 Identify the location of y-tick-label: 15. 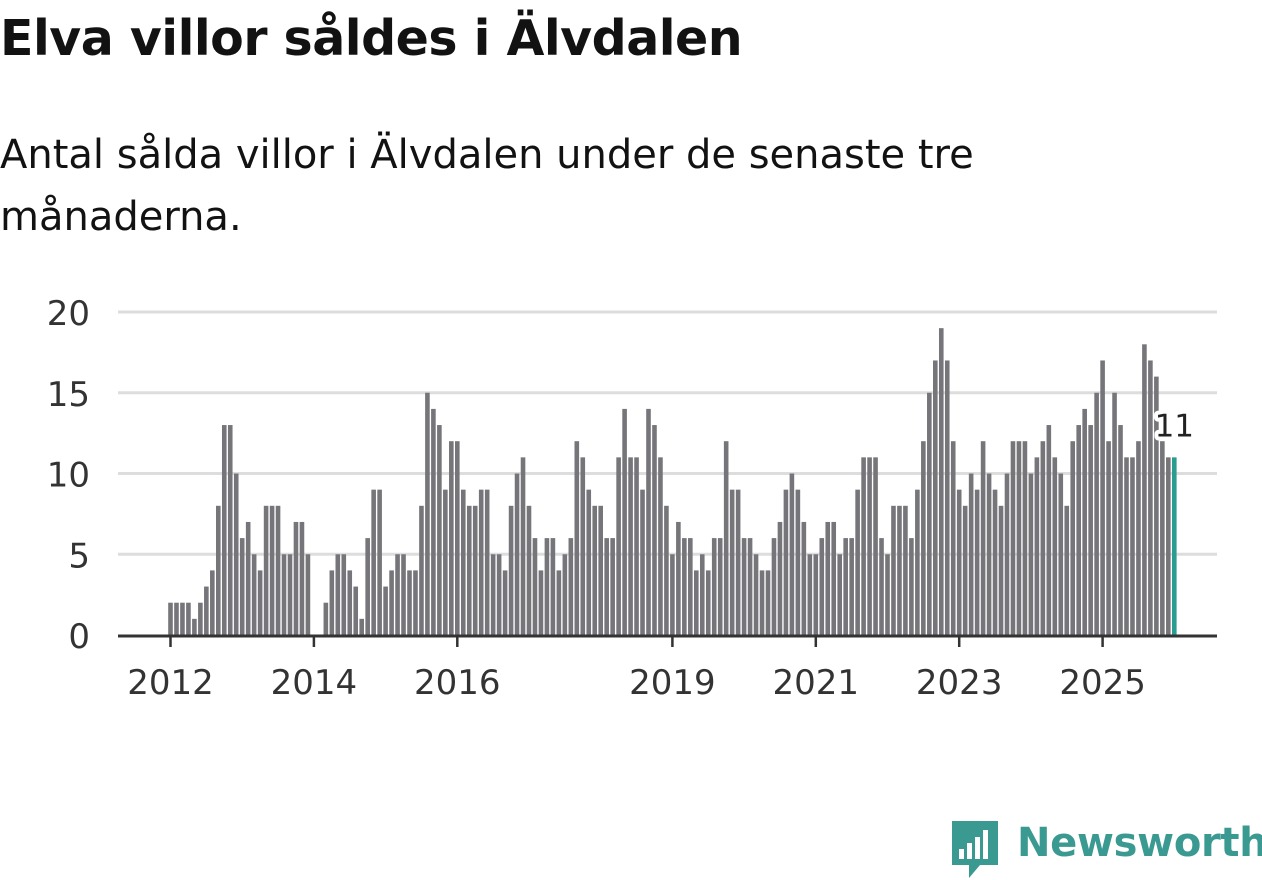
(68, 395).